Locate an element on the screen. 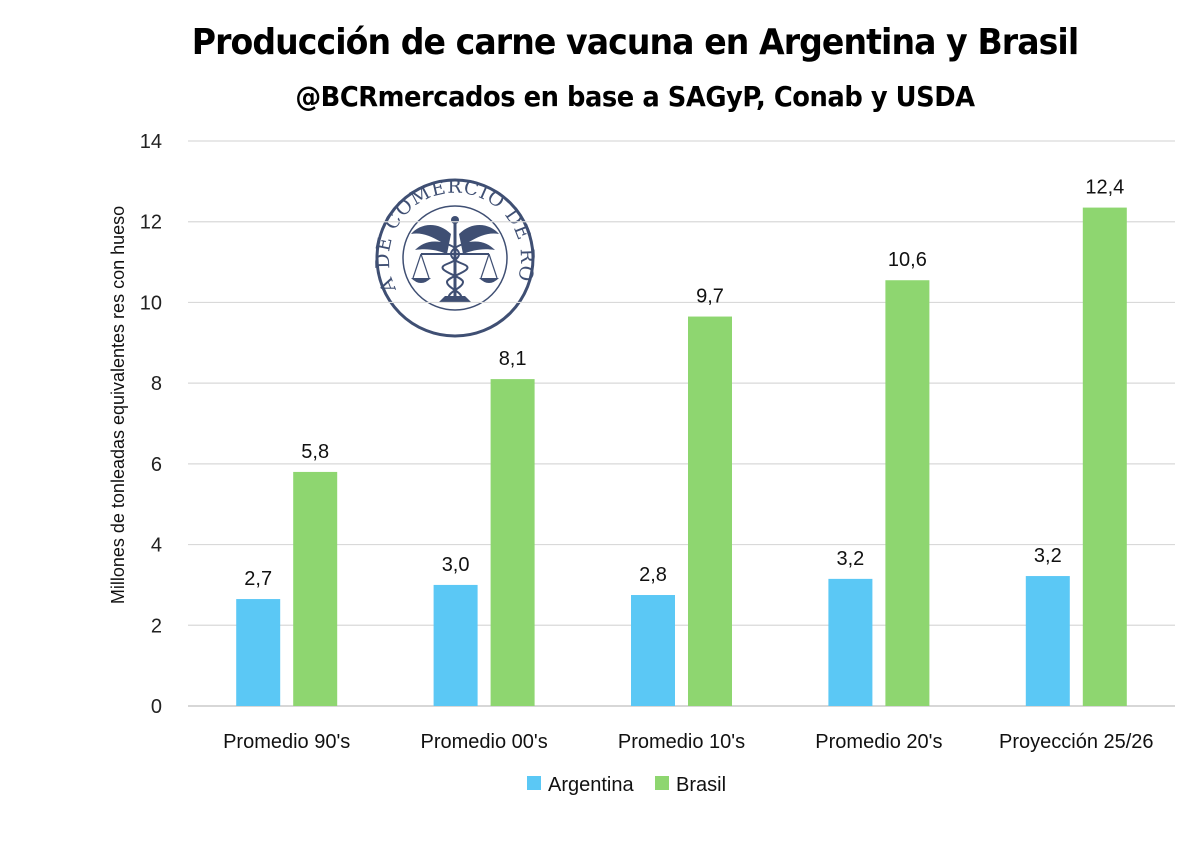 The height and width of the screenshot is (845, 1200). legend-swatch-argentina is located at coordinates (534, 783).